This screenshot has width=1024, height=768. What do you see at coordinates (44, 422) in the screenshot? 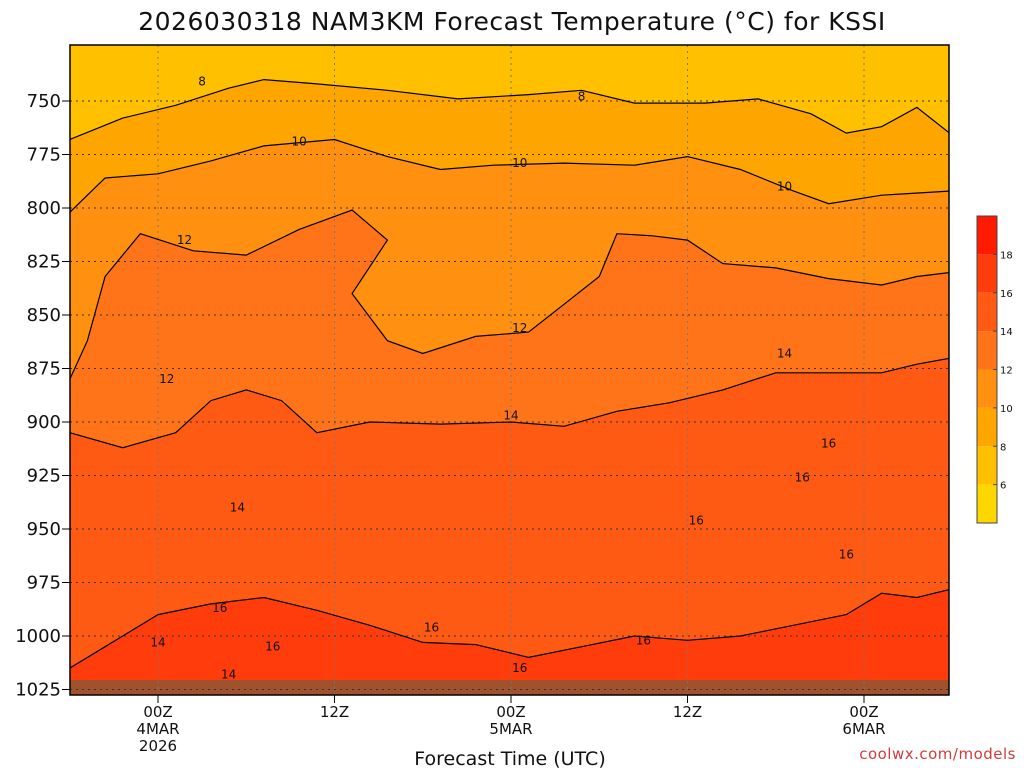
I see `y-tick-label: 900` at bounding box center [44, 422].